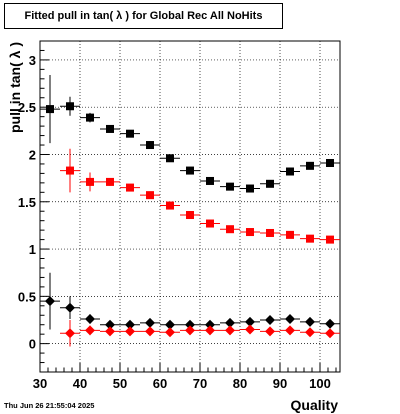 This screenshot has width=400, height=414. Describe the element at coordinates (32, 249) in the screenshot. I see `y-tick-label: 1` at that location.